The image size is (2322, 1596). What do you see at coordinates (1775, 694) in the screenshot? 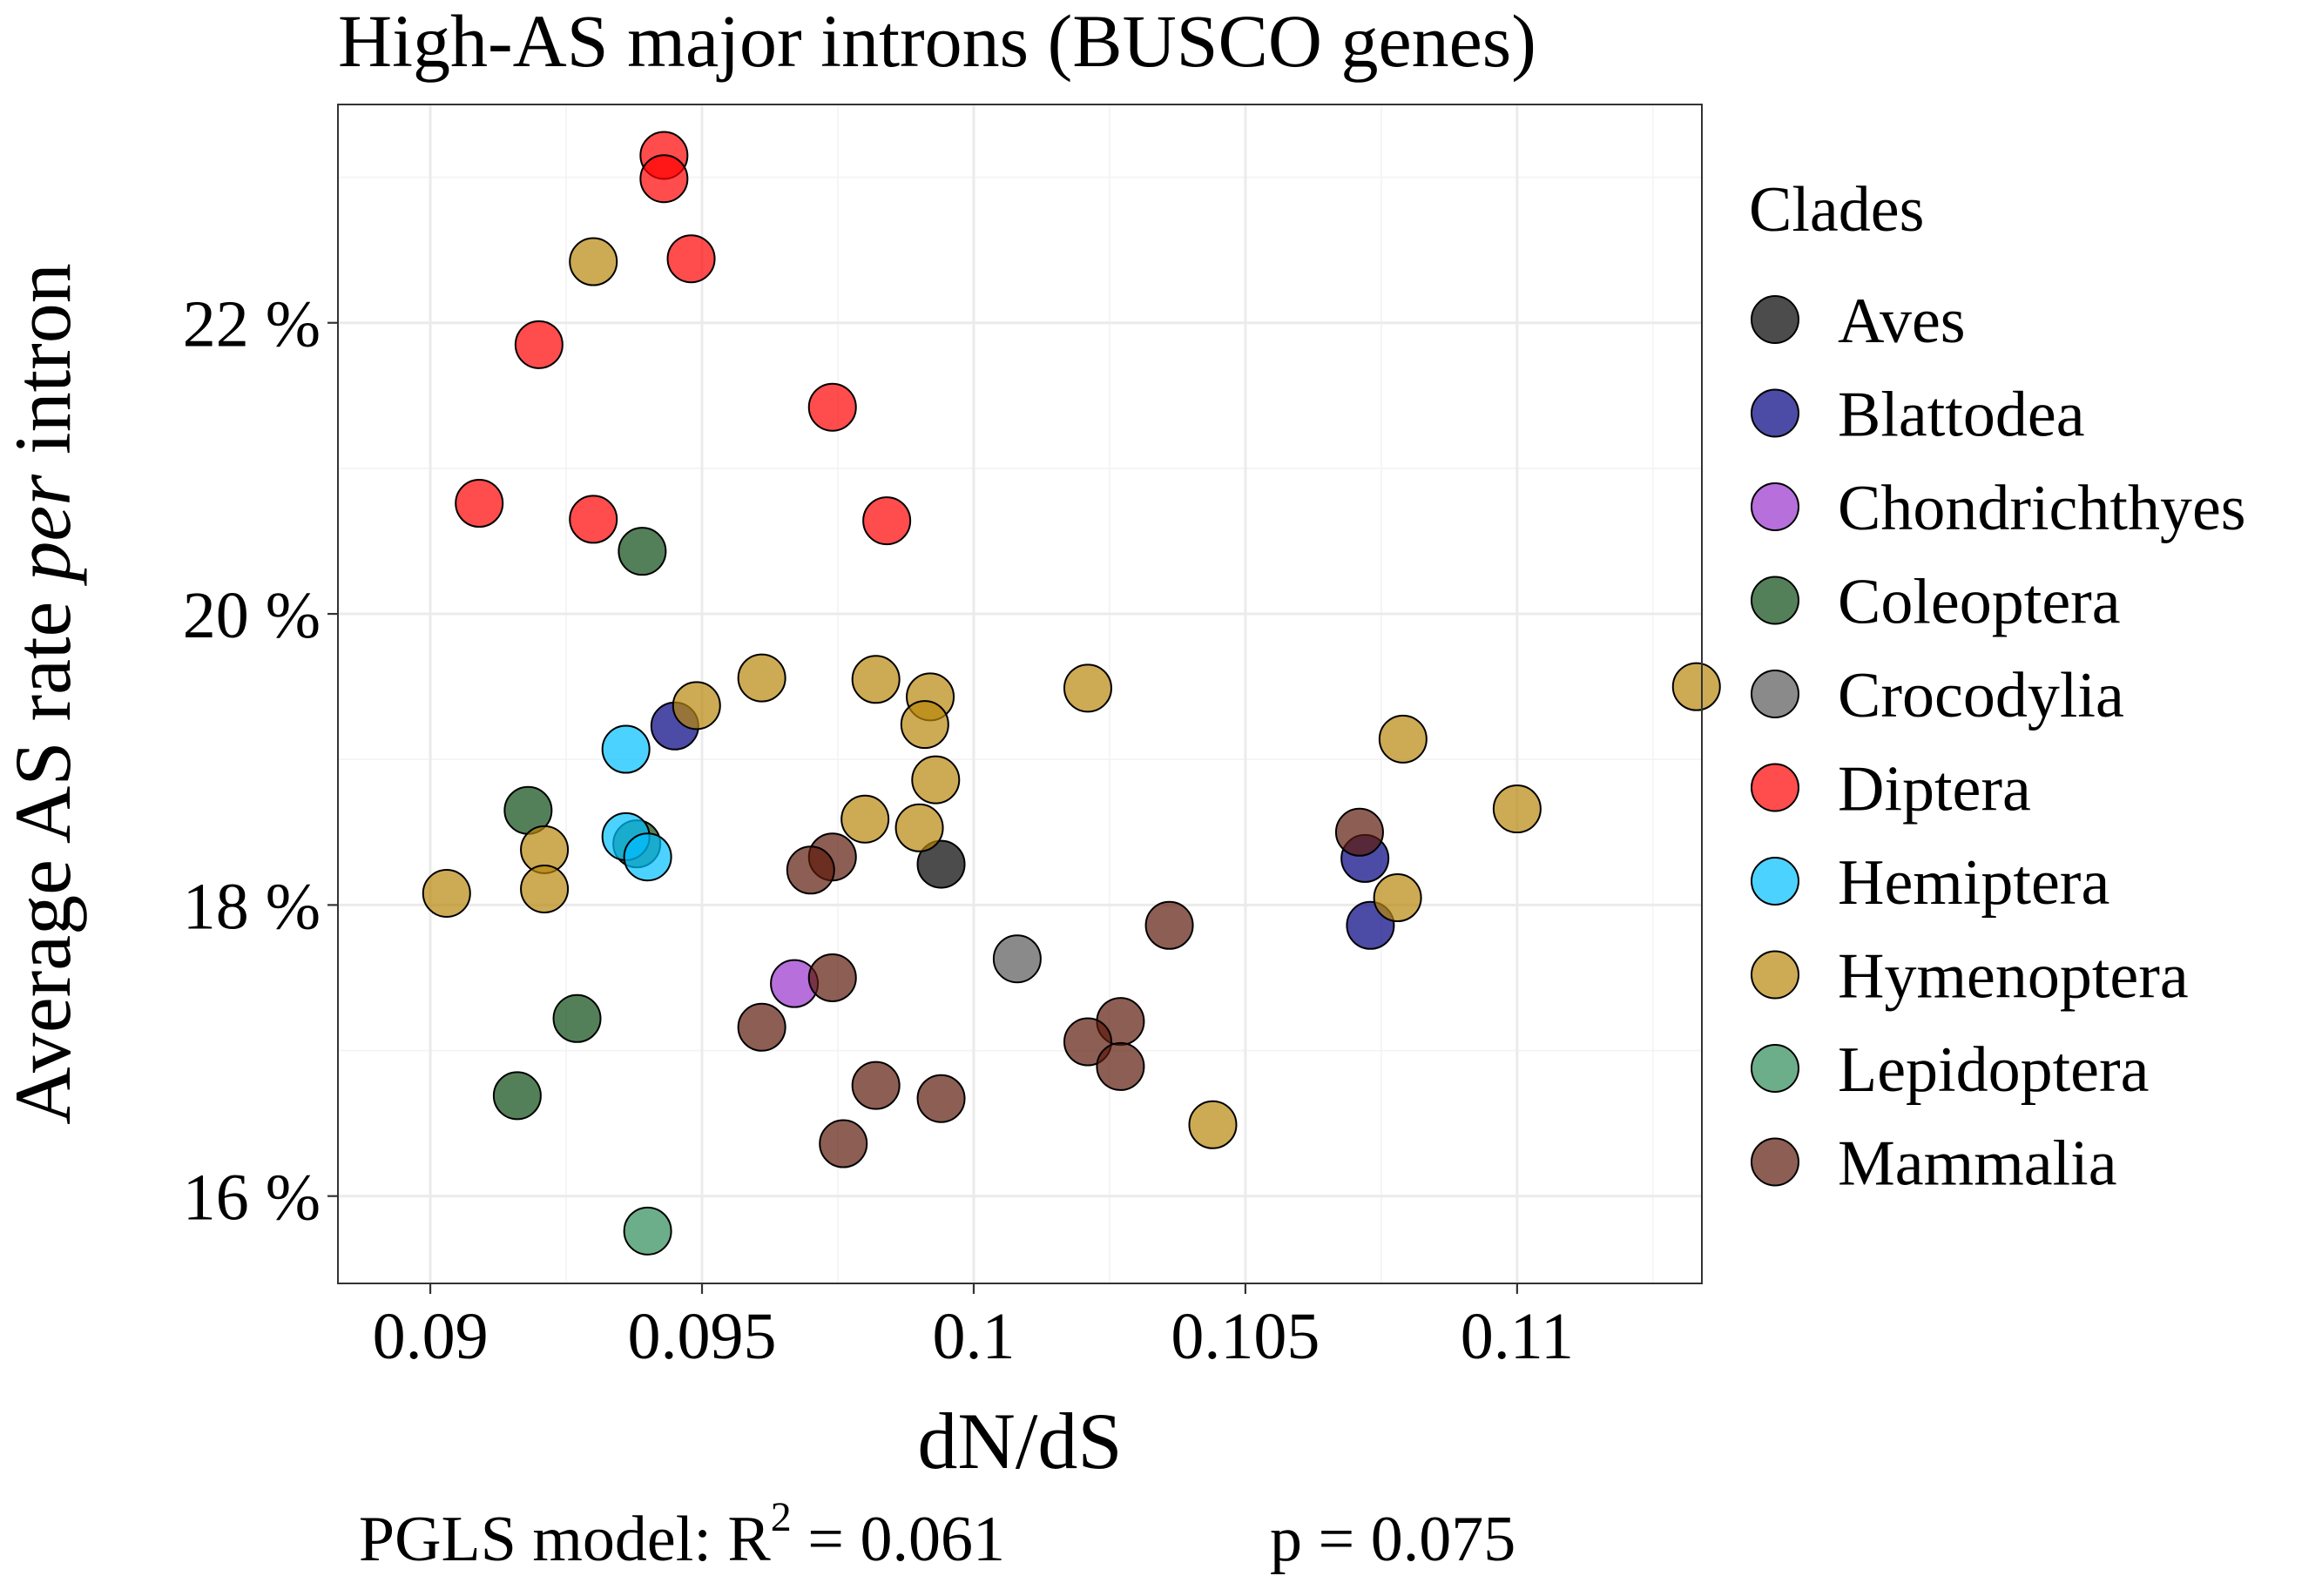
I see `legend-key-crocodylia` at bounding box center [1775, 694].